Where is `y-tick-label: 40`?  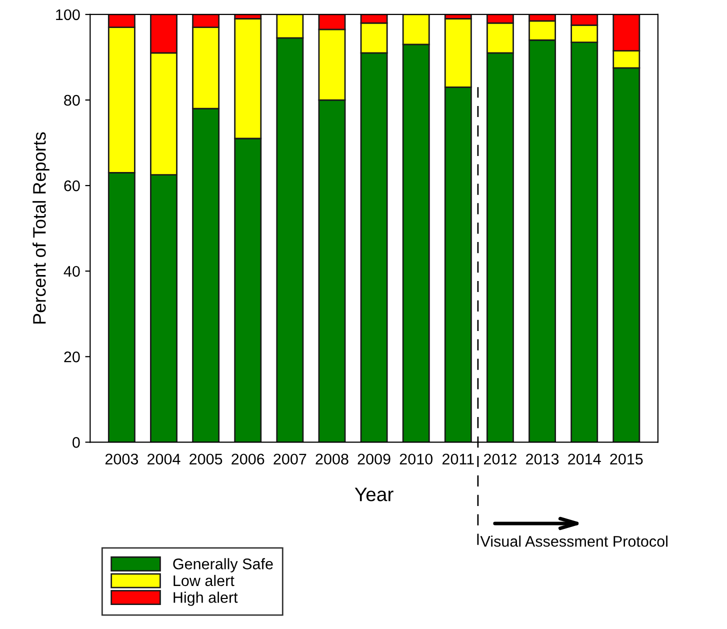
y-tick-label: 40 is located at coordinates (72, 271).